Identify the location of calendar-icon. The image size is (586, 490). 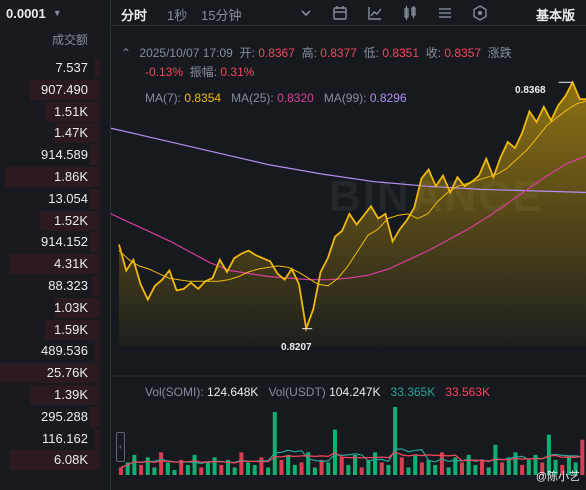
(340, 13).